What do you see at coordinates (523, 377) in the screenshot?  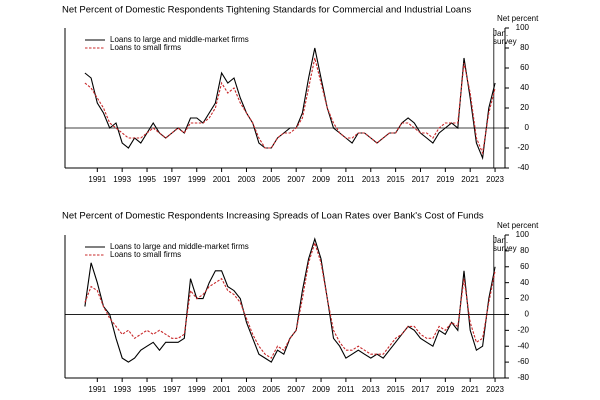 I see `y-tick-label: -80` at bounding box center [523, 377].